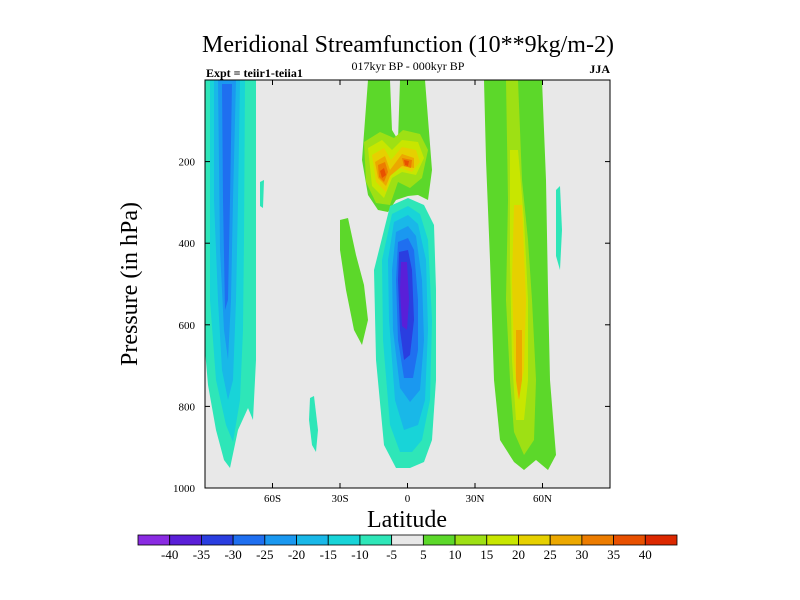 The image size is (800, 600). What do you see at coordinates (475, 499) in the screenshot?
I see `x-tick-label: 30N` at bounding box center [475, 499].